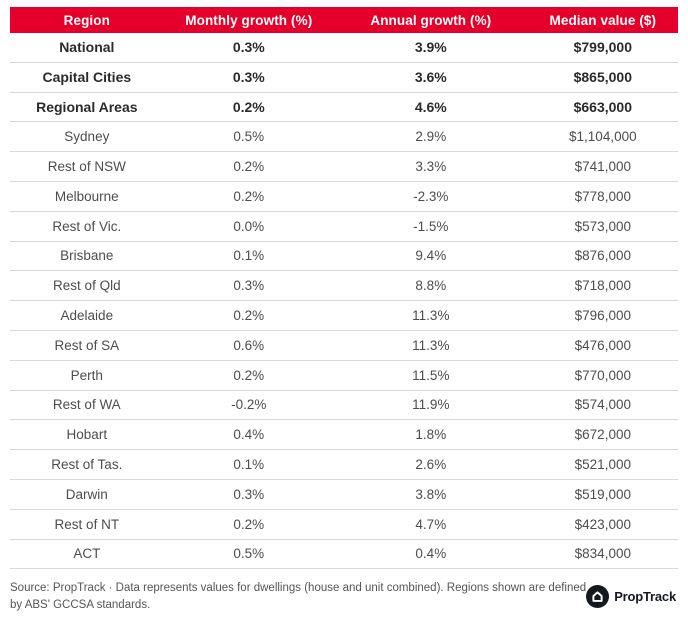  What do you see at coordinates (431, 256) in the screenshot?
I see `cell-annual-growth: 9.4%` at bounding box center [431, 256].